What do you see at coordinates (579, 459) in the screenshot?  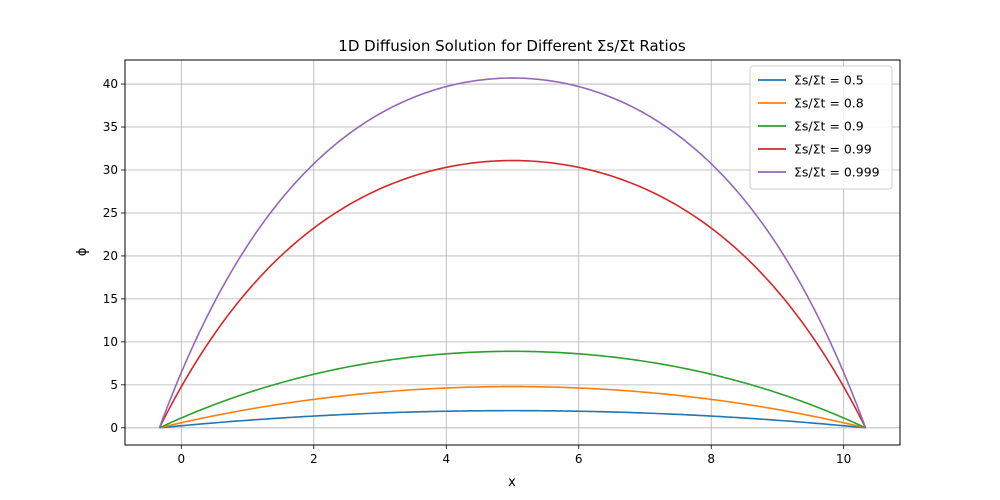 I see `x-tick-label: 6` at bounding box center [579, 459].